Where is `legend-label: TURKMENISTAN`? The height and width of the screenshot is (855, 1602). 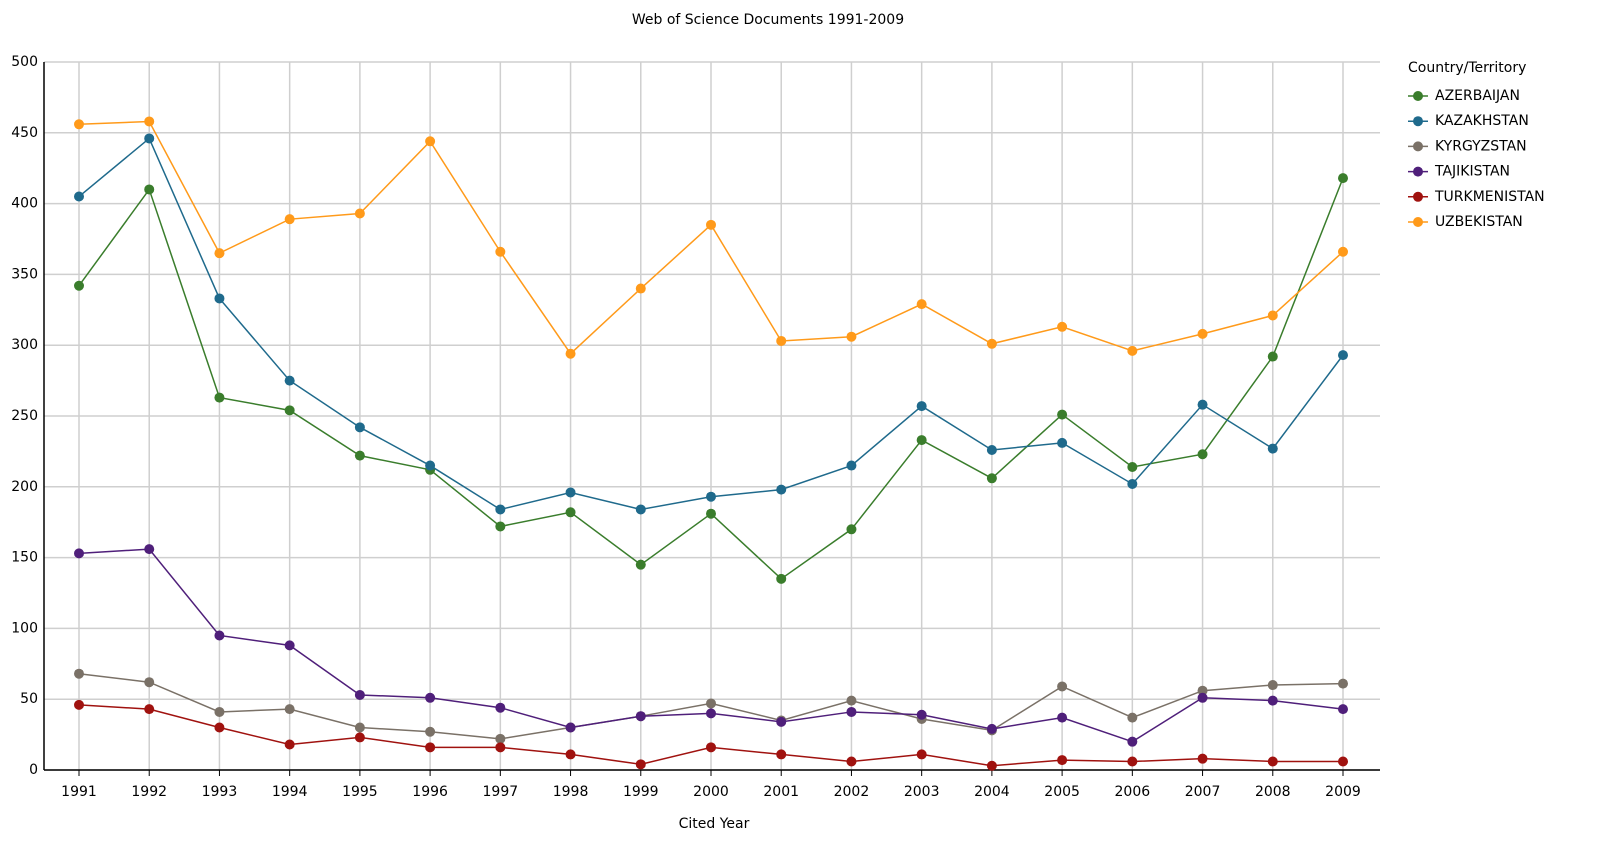 legend-label: TURKMENISTAN is located at coordinates (1489, 197).